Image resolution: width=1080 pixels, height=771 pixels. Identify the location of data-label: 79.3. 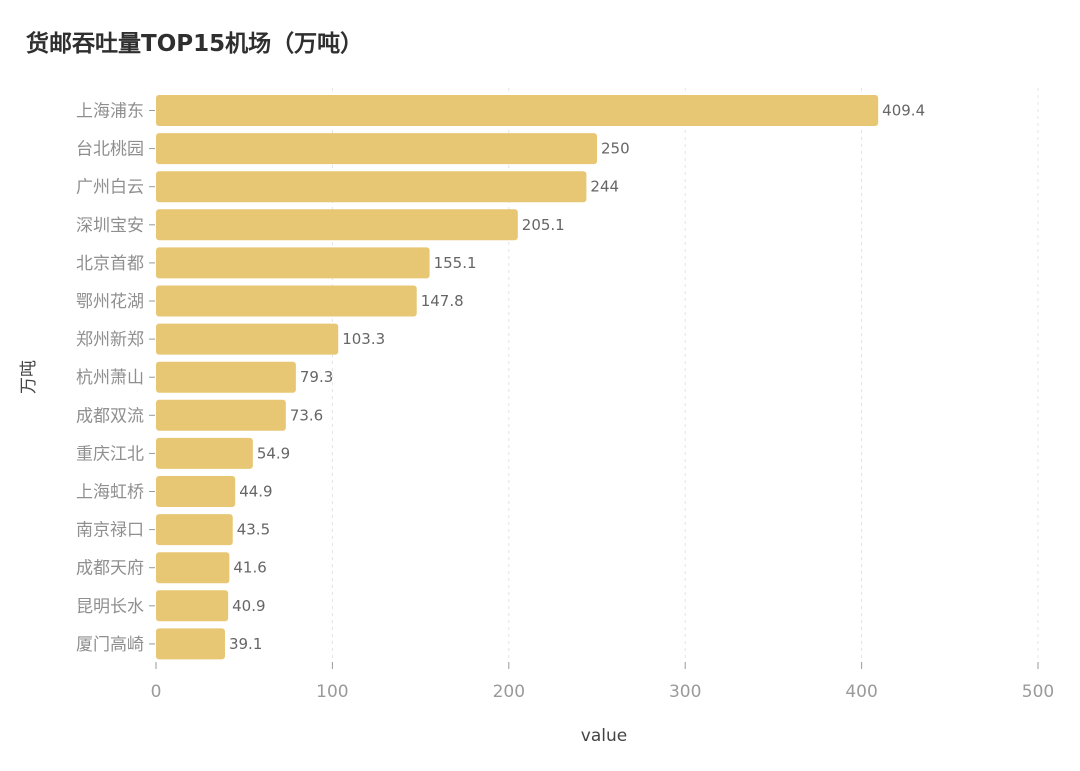
(316, 377).